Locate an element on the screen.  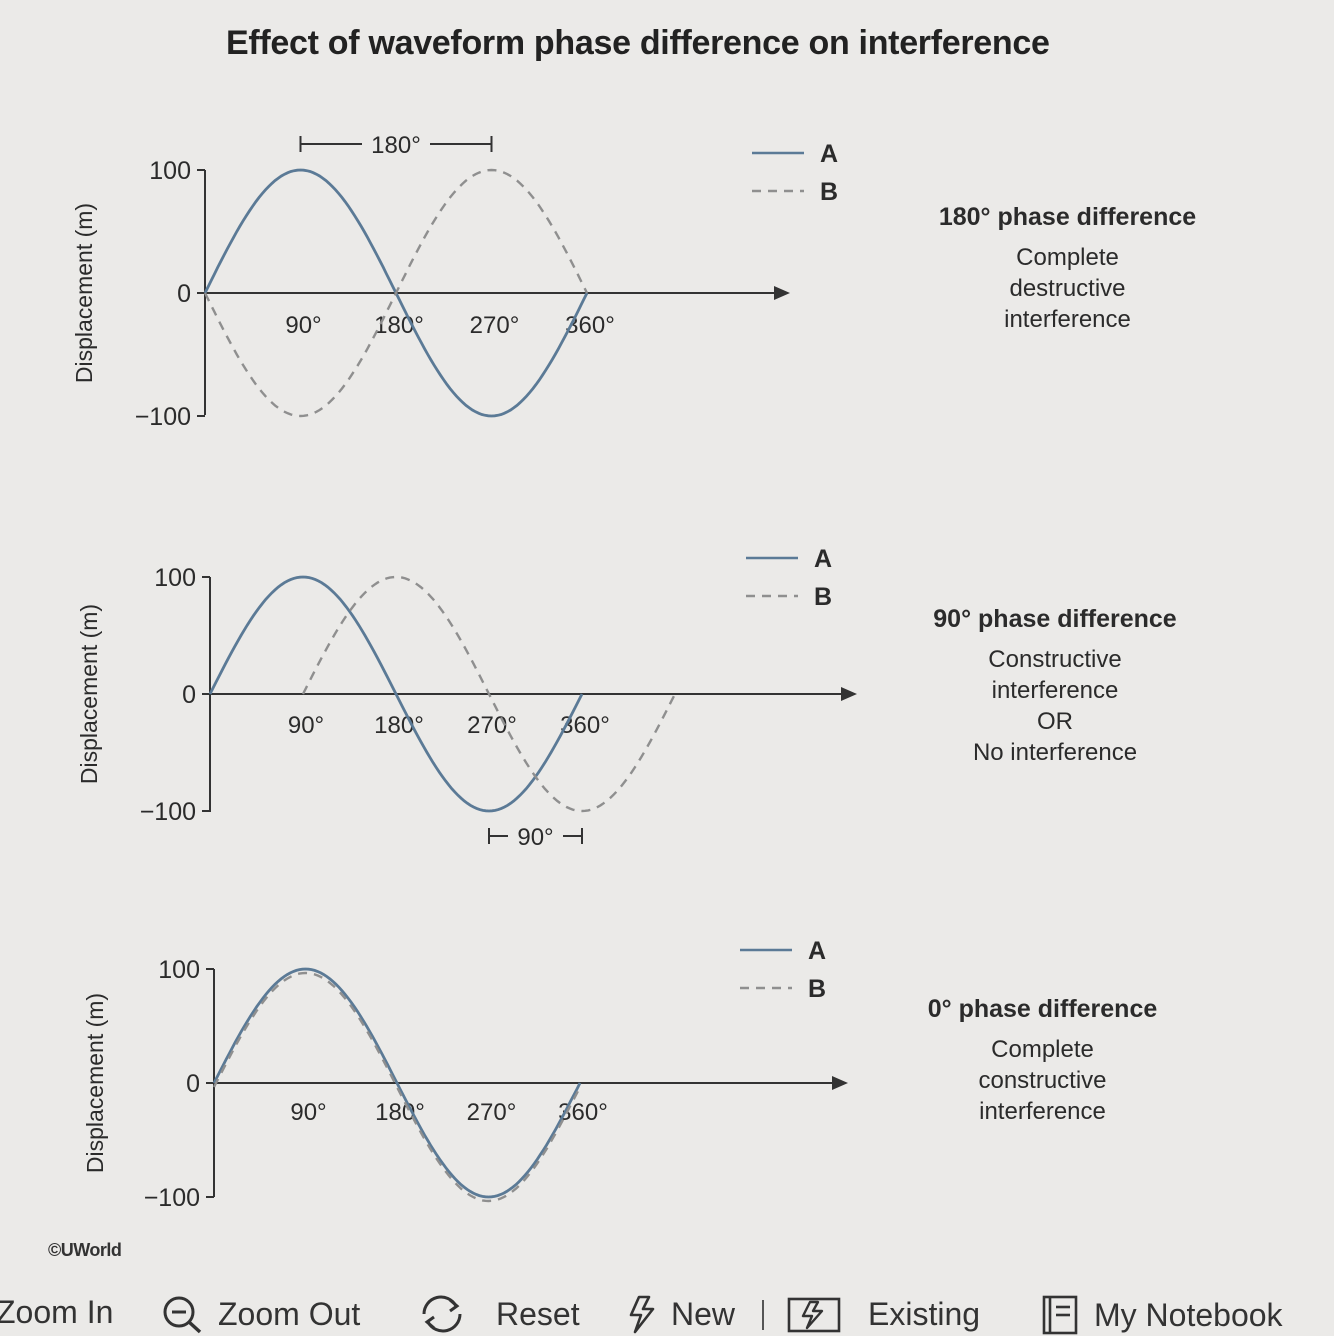
zoom-out-label: Zoom Out is located at coordinates (289, 1313).